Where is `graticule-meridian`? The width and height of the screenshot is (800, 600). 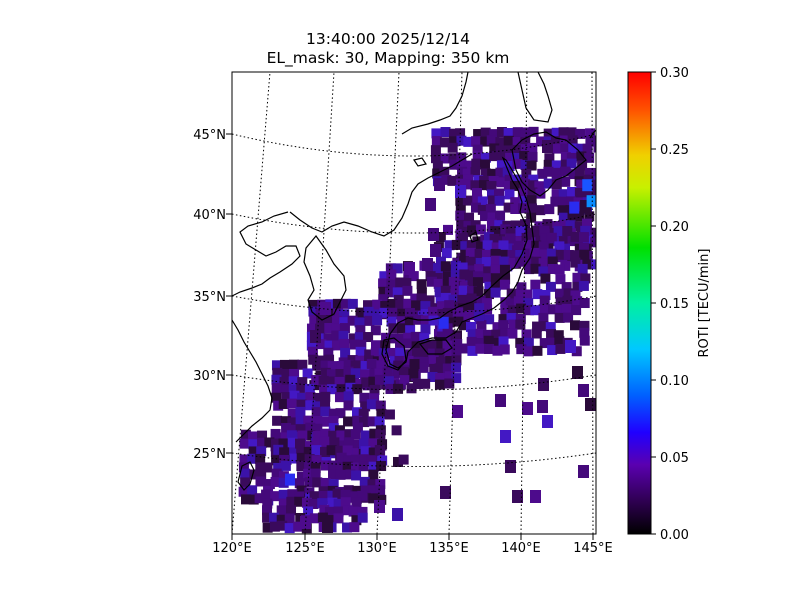 graticule-meridian is located at coordinates (251, 303).